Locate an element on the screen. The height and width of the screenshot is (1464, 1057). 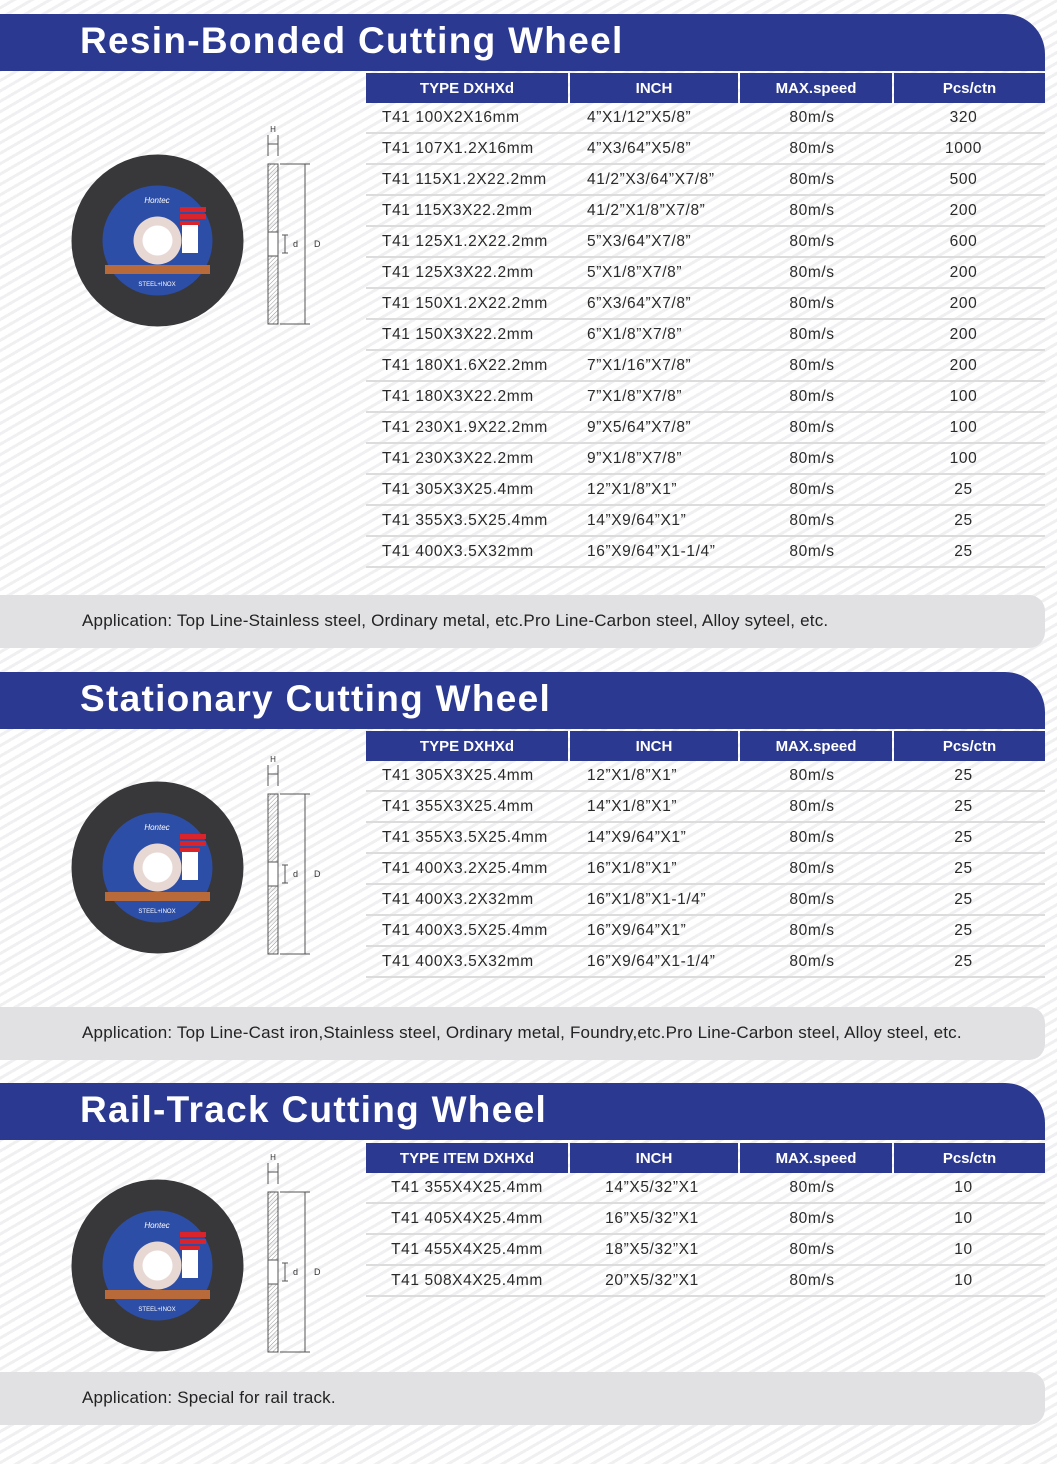
table-cell: T41 115X1.2X22.2mm is located at coordinates (464, 179).